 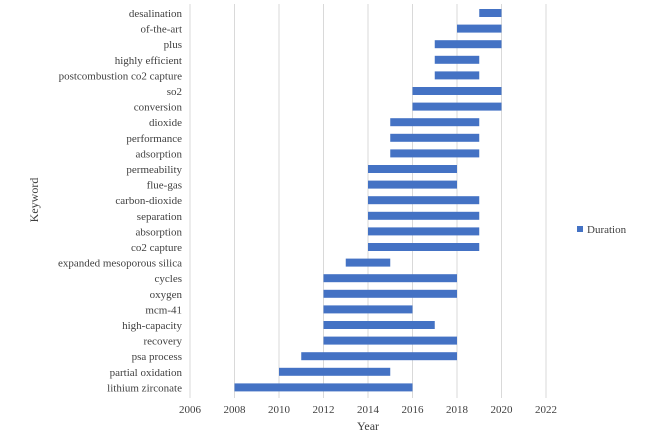 I want to click on category-label: partial oxidation, so click(x=146, y=373).